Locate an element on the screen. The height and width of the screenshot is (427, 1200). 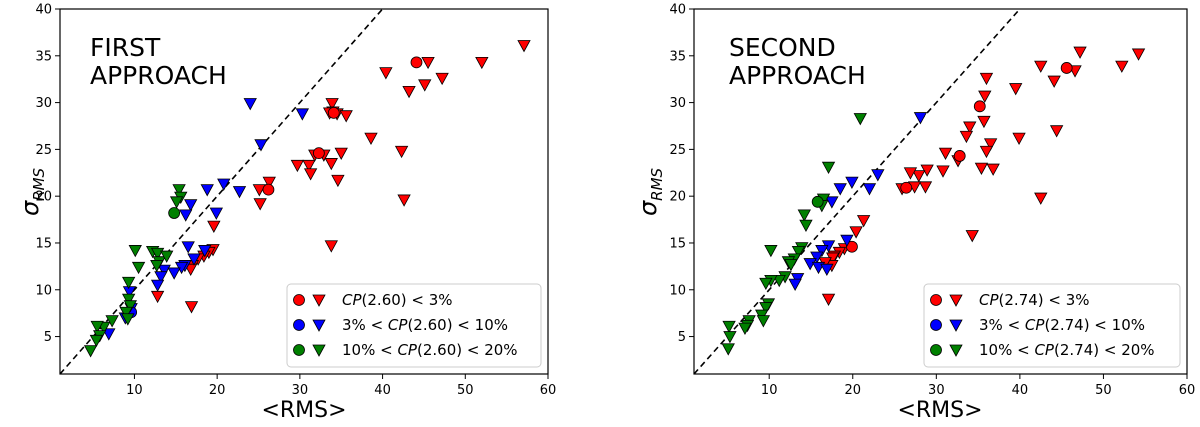
left-x-tick-label: 10 is located at coordinates (134, 390).